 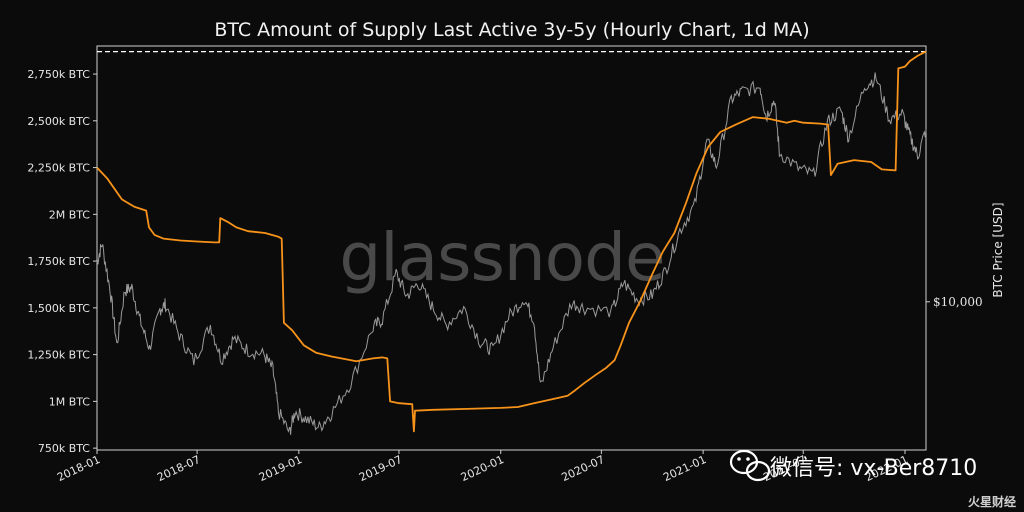 What do you see at coordinates (998, 249) in the screenshot?
I see `right-axis-label: BTC Price [USD]` at bounding box center [998, 249].